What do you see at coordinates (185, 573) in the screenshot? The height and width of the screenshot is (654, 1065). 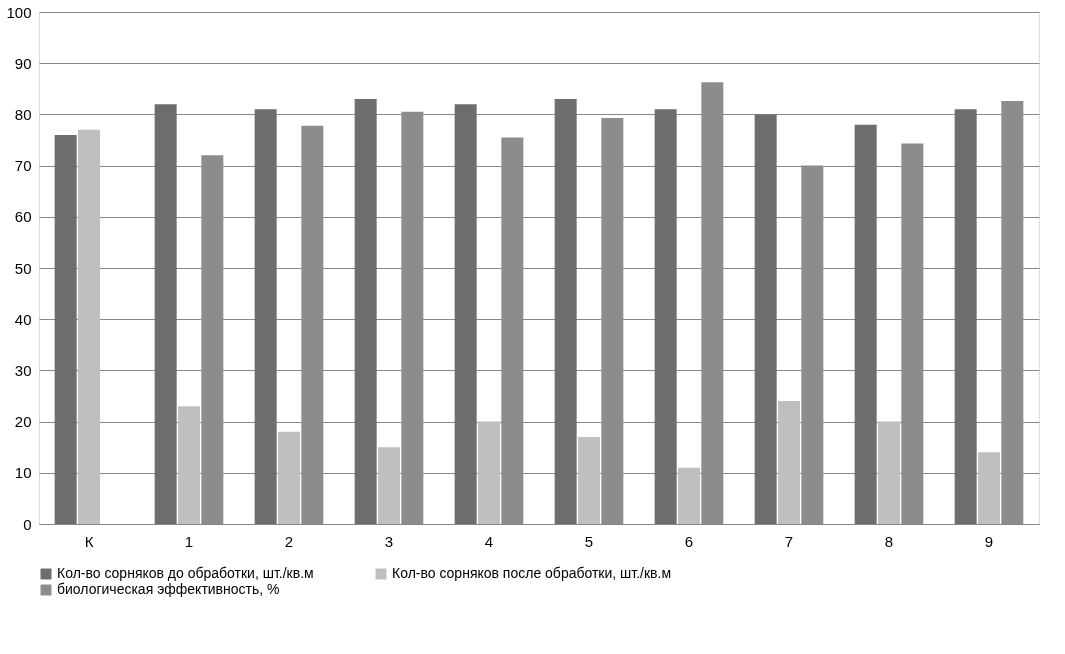 I see `legend-label: Кол-во сорняков до обработки, шт./кв.м` at bounding box center [185, 573].